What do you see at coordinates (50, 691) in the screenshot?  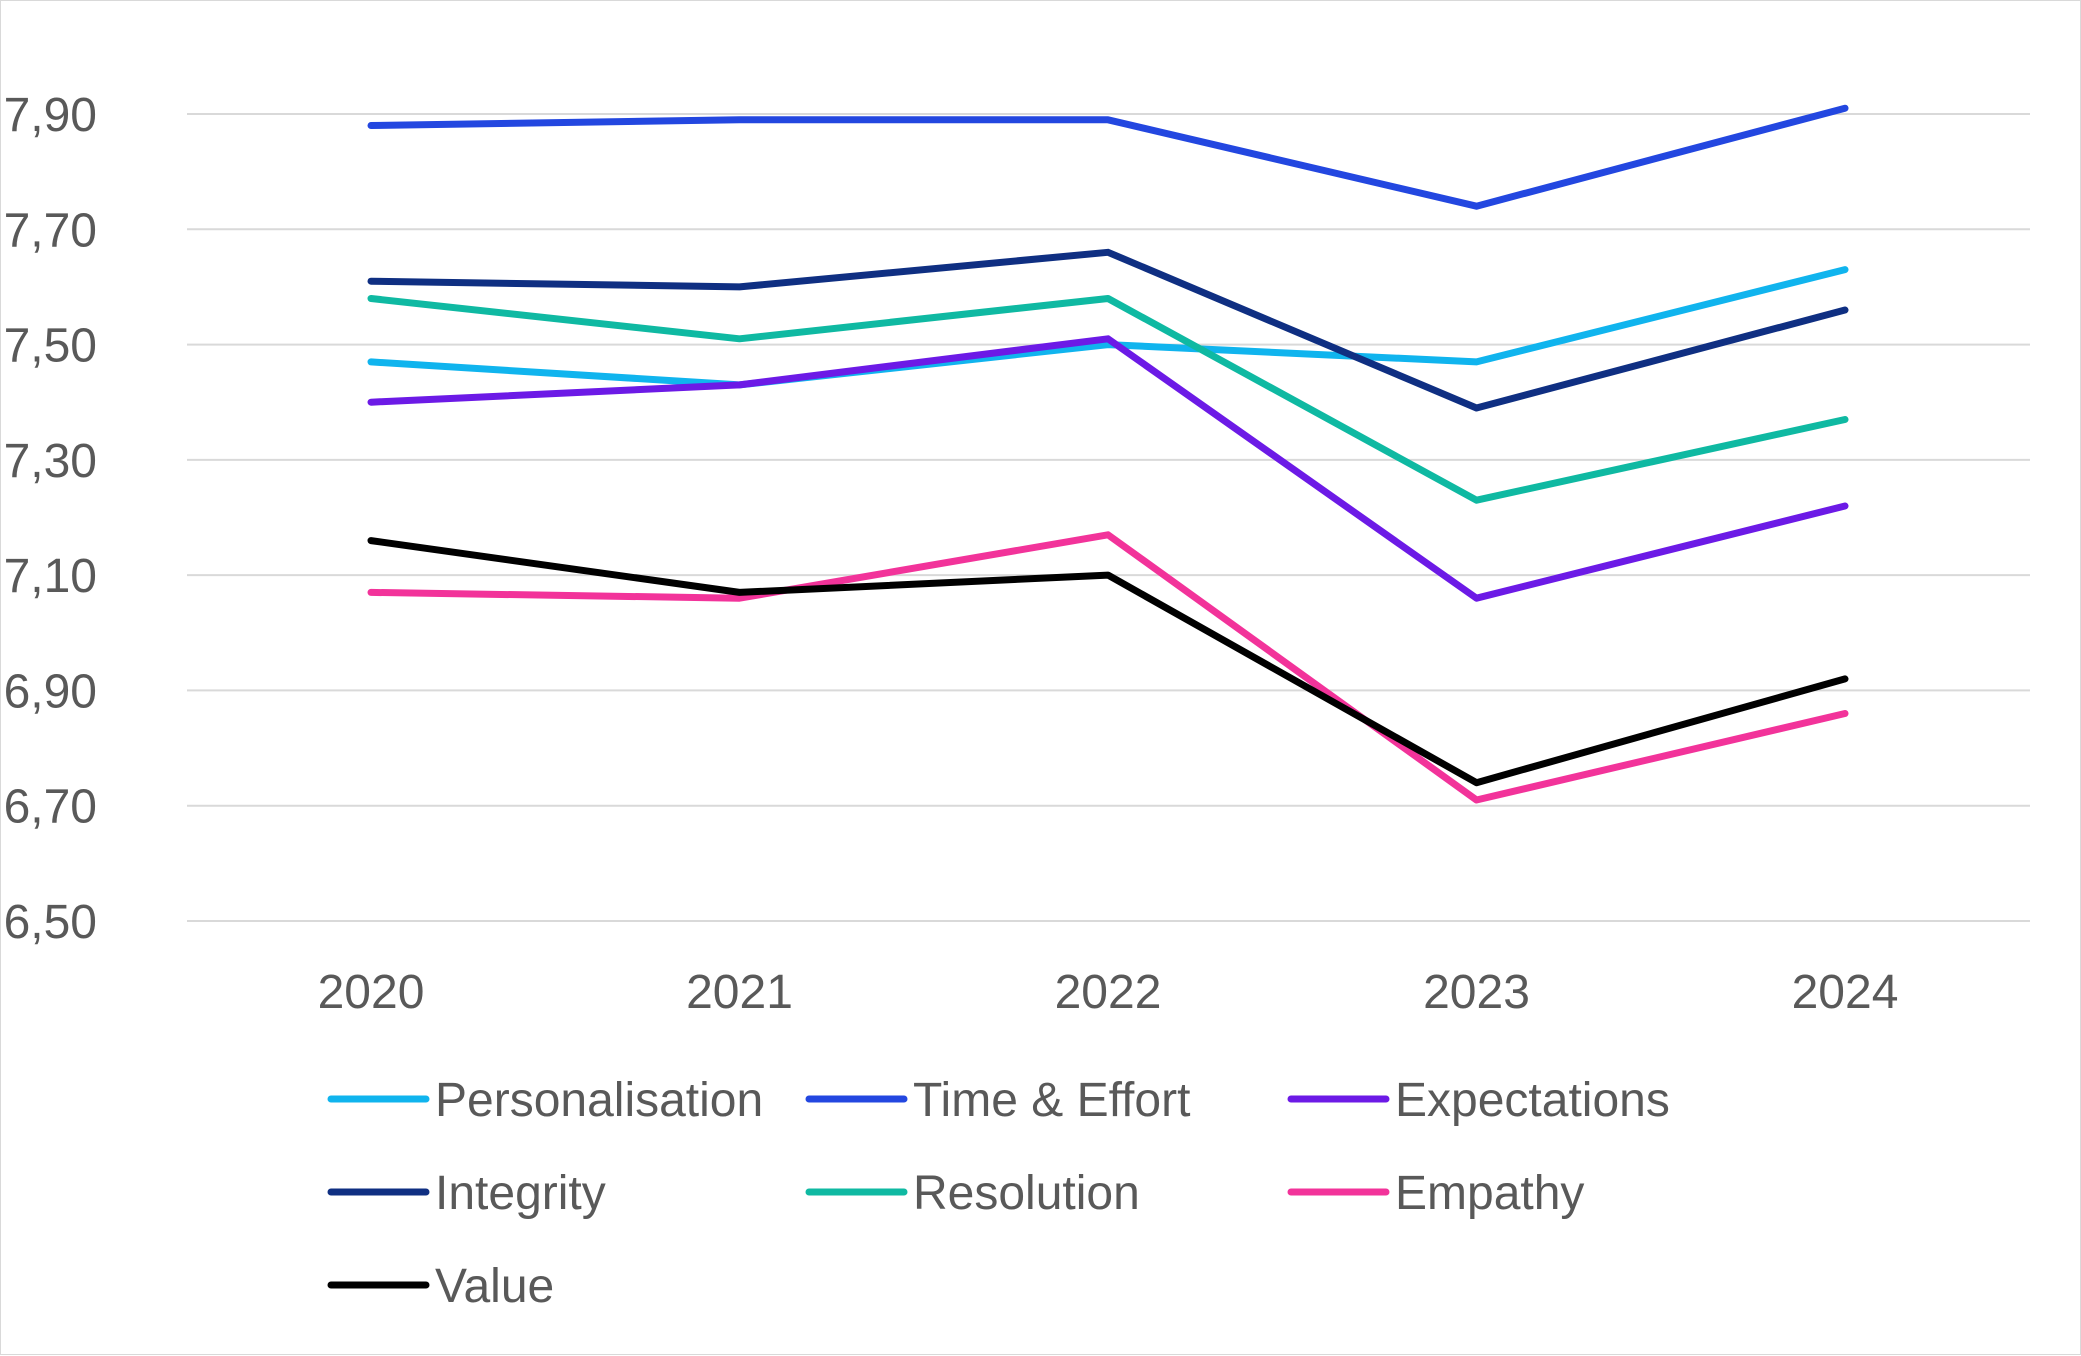 I see `y-tick-label: 6,90` at bounding box center [50, 691].